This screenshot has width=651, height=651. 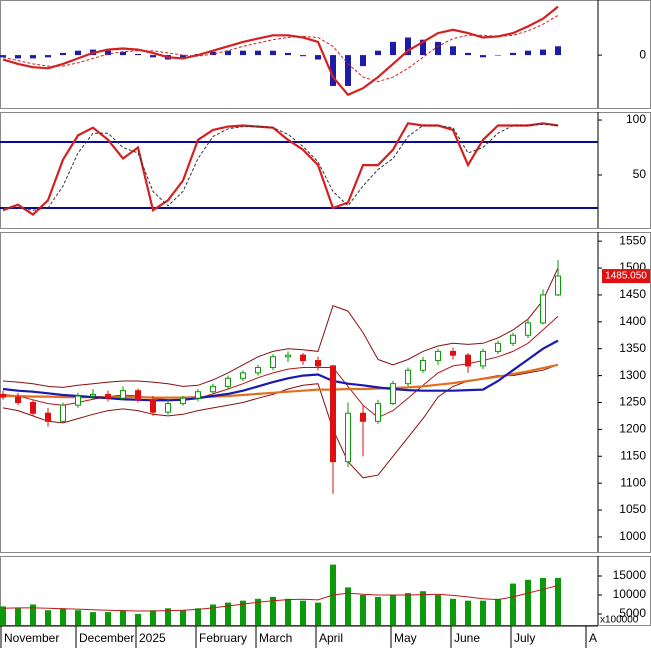 I want to click on y-tick-label: 1150, so click(x=633, y=455).